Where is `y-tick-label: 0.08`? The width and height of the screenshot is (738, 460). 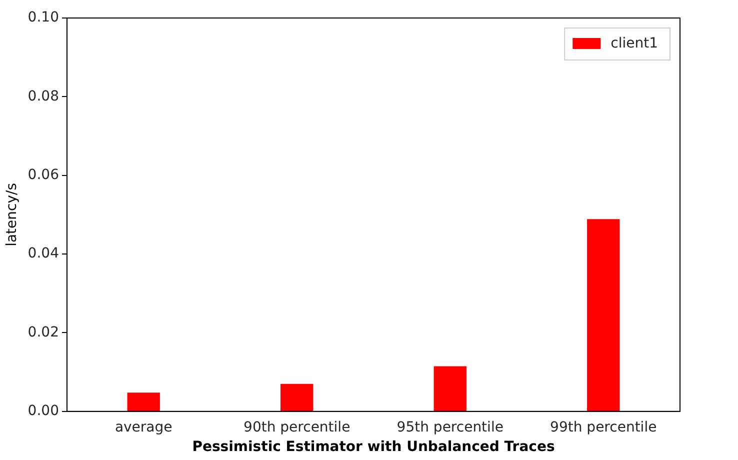 y-tick-label: 0.08 is located at coordinates (43, 96).